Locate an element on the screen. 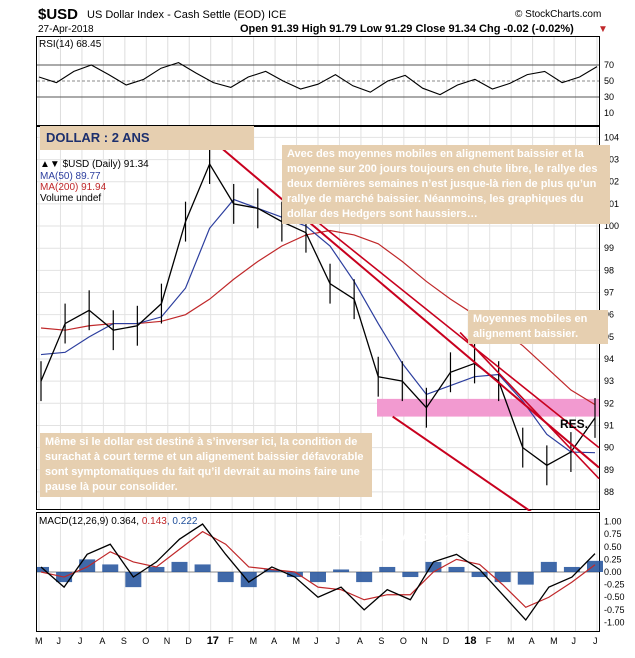 This screenshot has height=658, width=635. price-legend-main: ▲▼ $USD (Daily) 91.34 is located at coordinates (94, 164).